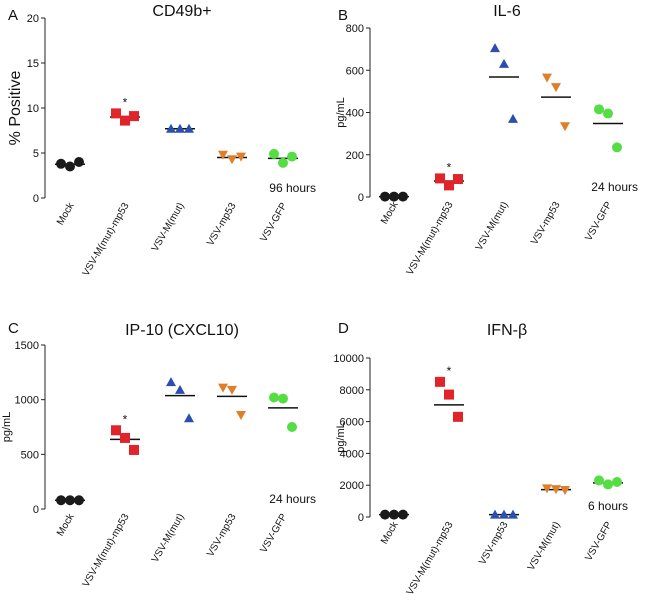  Describe the element at coordinates (13, 328) in the screenshot. I see `panel-label: C` at that location.